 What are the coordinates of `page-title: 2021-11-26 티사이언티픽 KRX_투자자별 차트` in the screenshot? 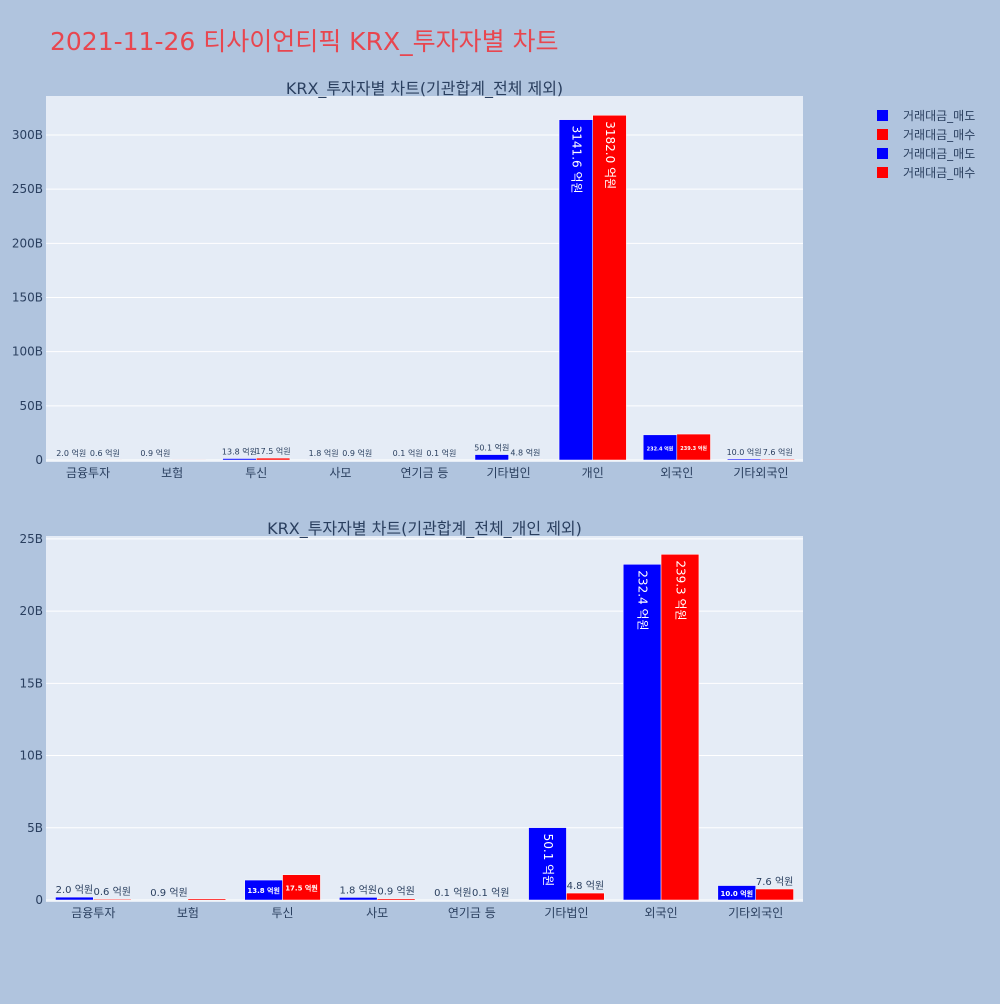 It's located at (304, 40).